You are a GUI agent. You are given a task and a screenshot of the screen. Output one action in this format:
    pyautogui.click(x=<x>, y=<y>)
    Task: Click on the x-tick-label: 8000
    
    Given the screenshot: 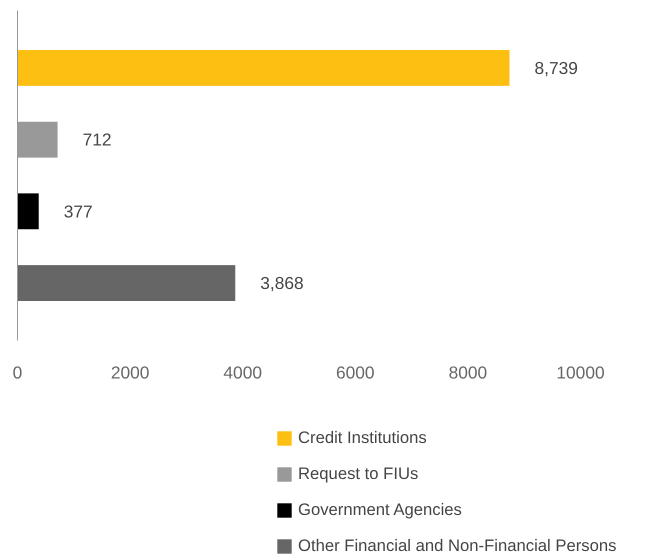 What is the action you would take?
    pyautogui.click(x=468, y=372)
    